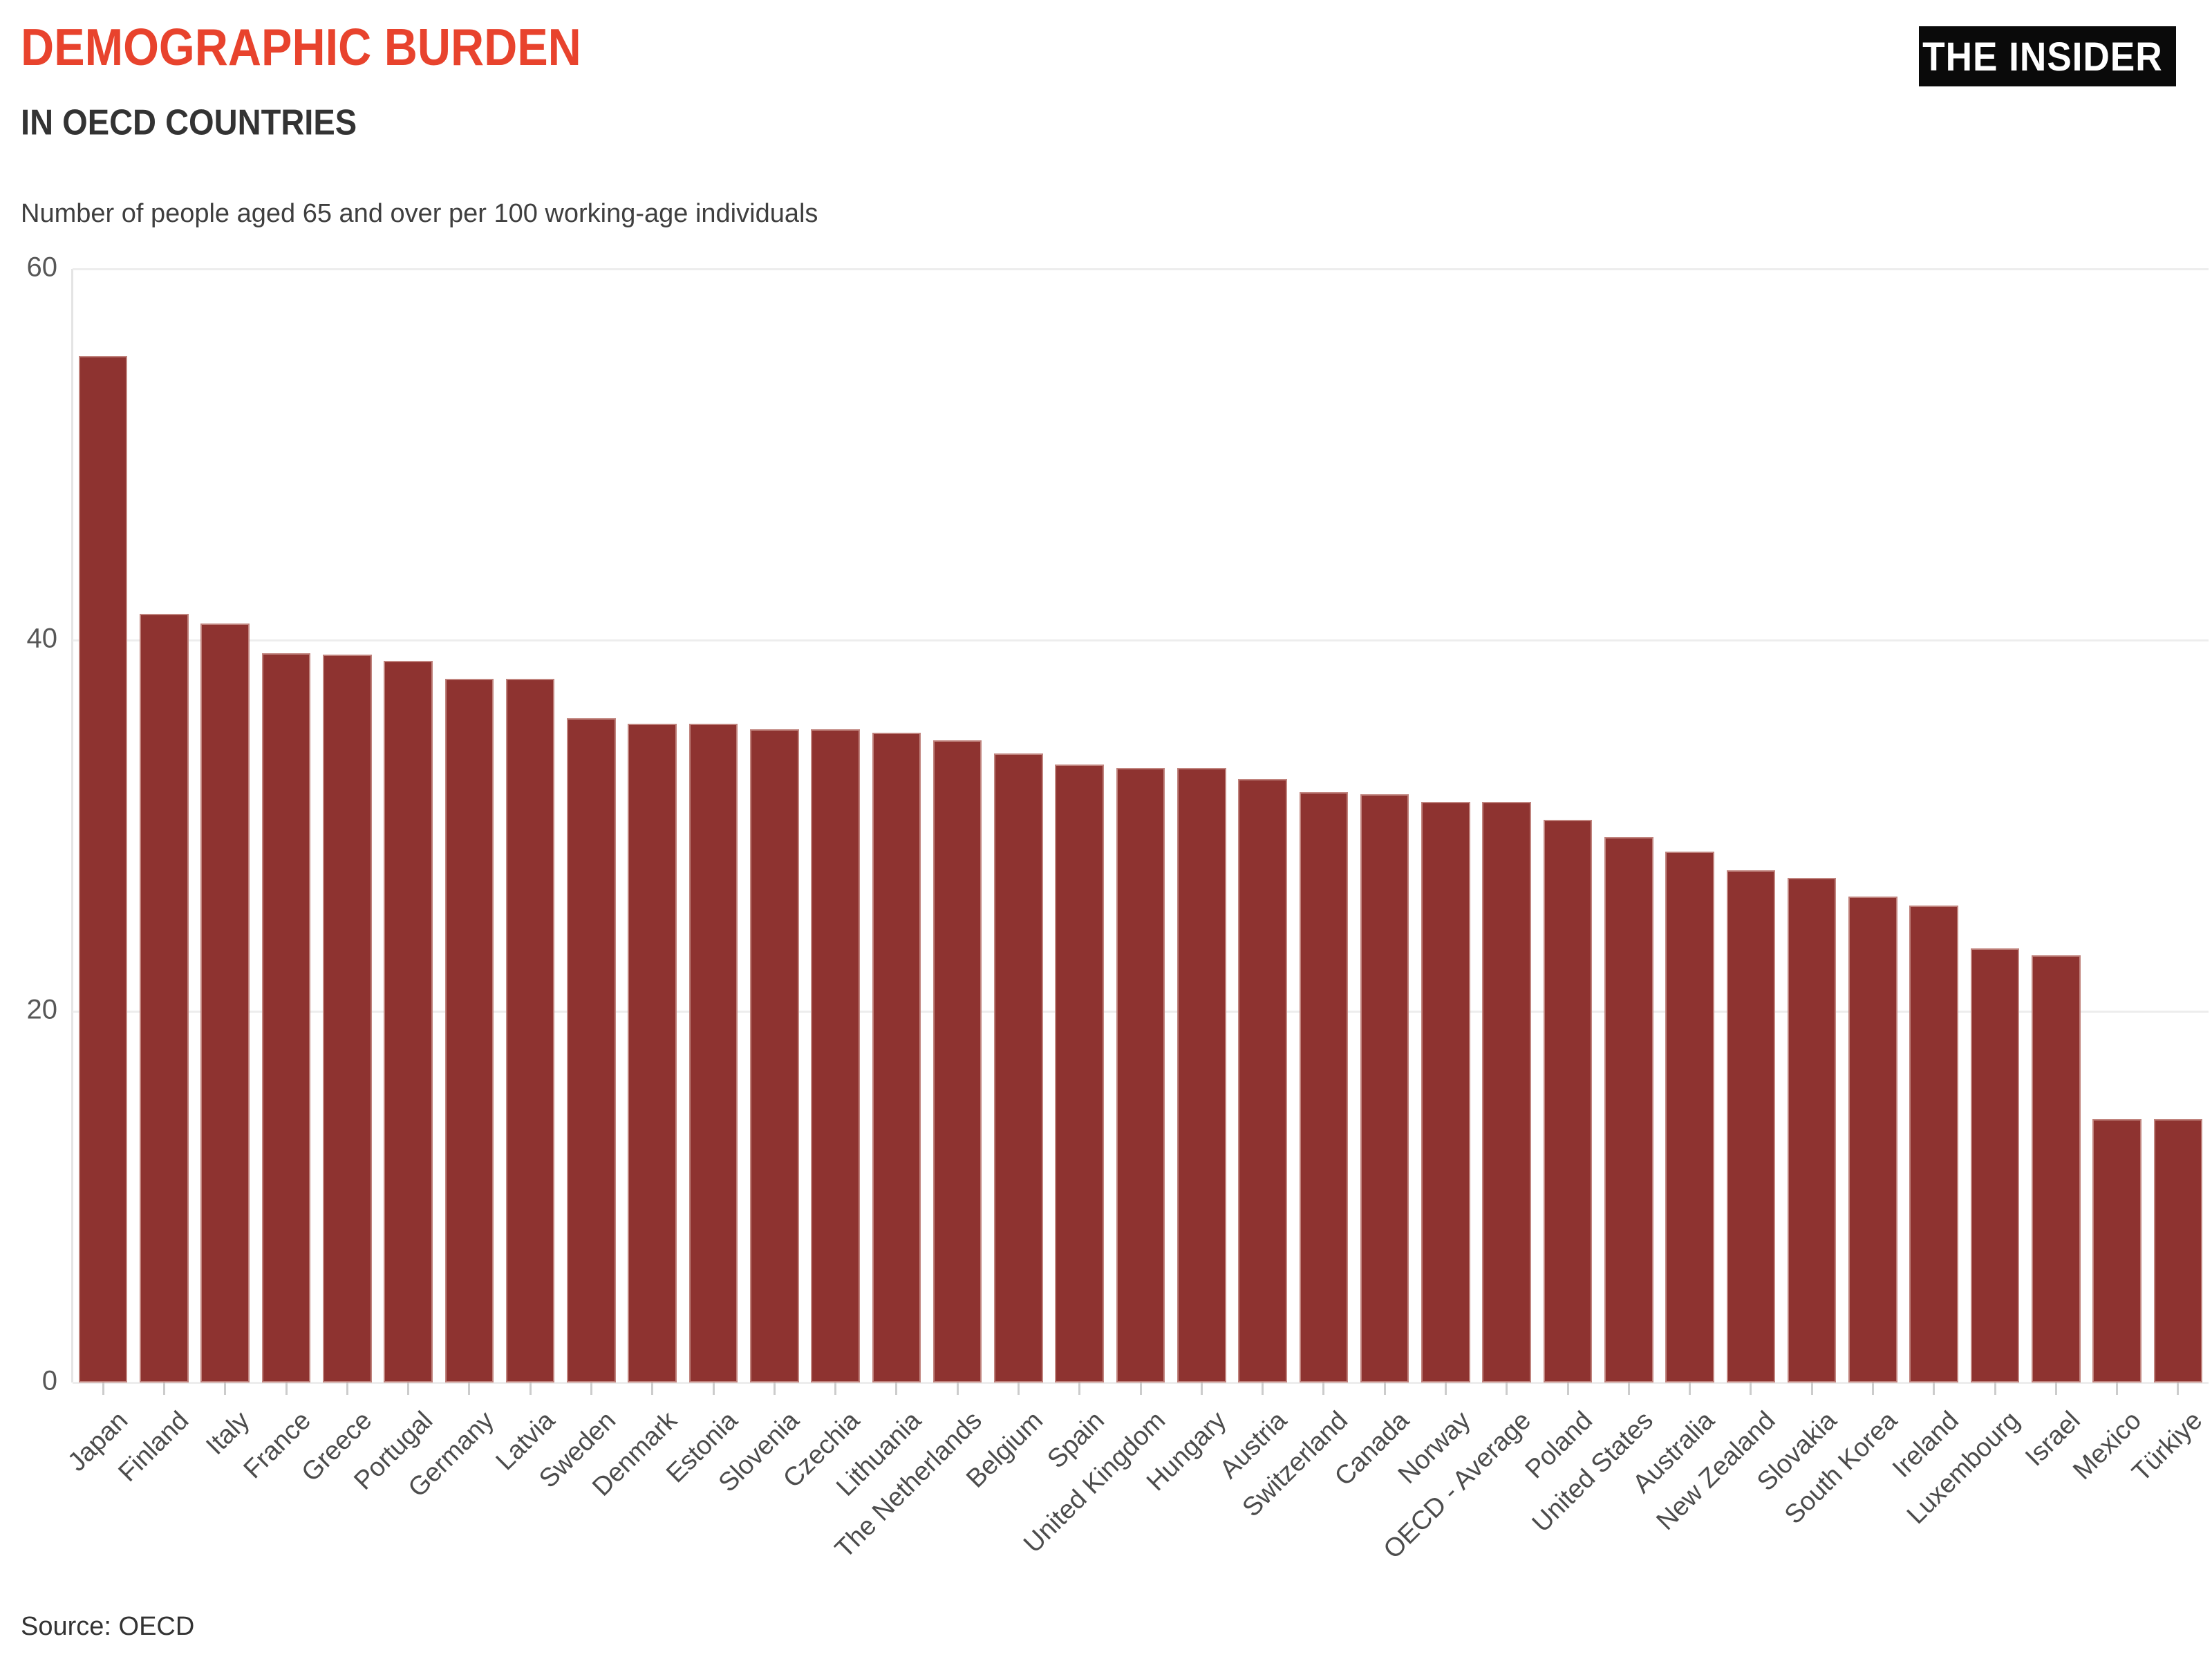 This screenshot has width=2212, height=1659. I want to click on bar-t-rkiye, so click(2178, 1250).